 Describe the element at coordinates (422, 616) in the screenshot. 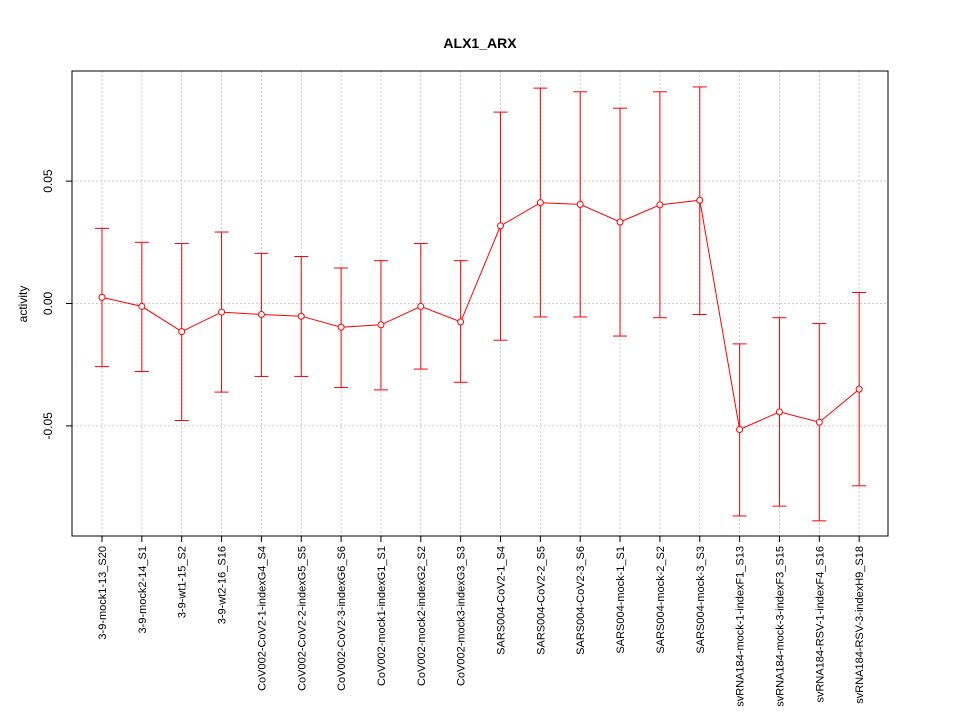

I see `x-tick-label: CoV002-mock2-indexG2_S2` at that location.